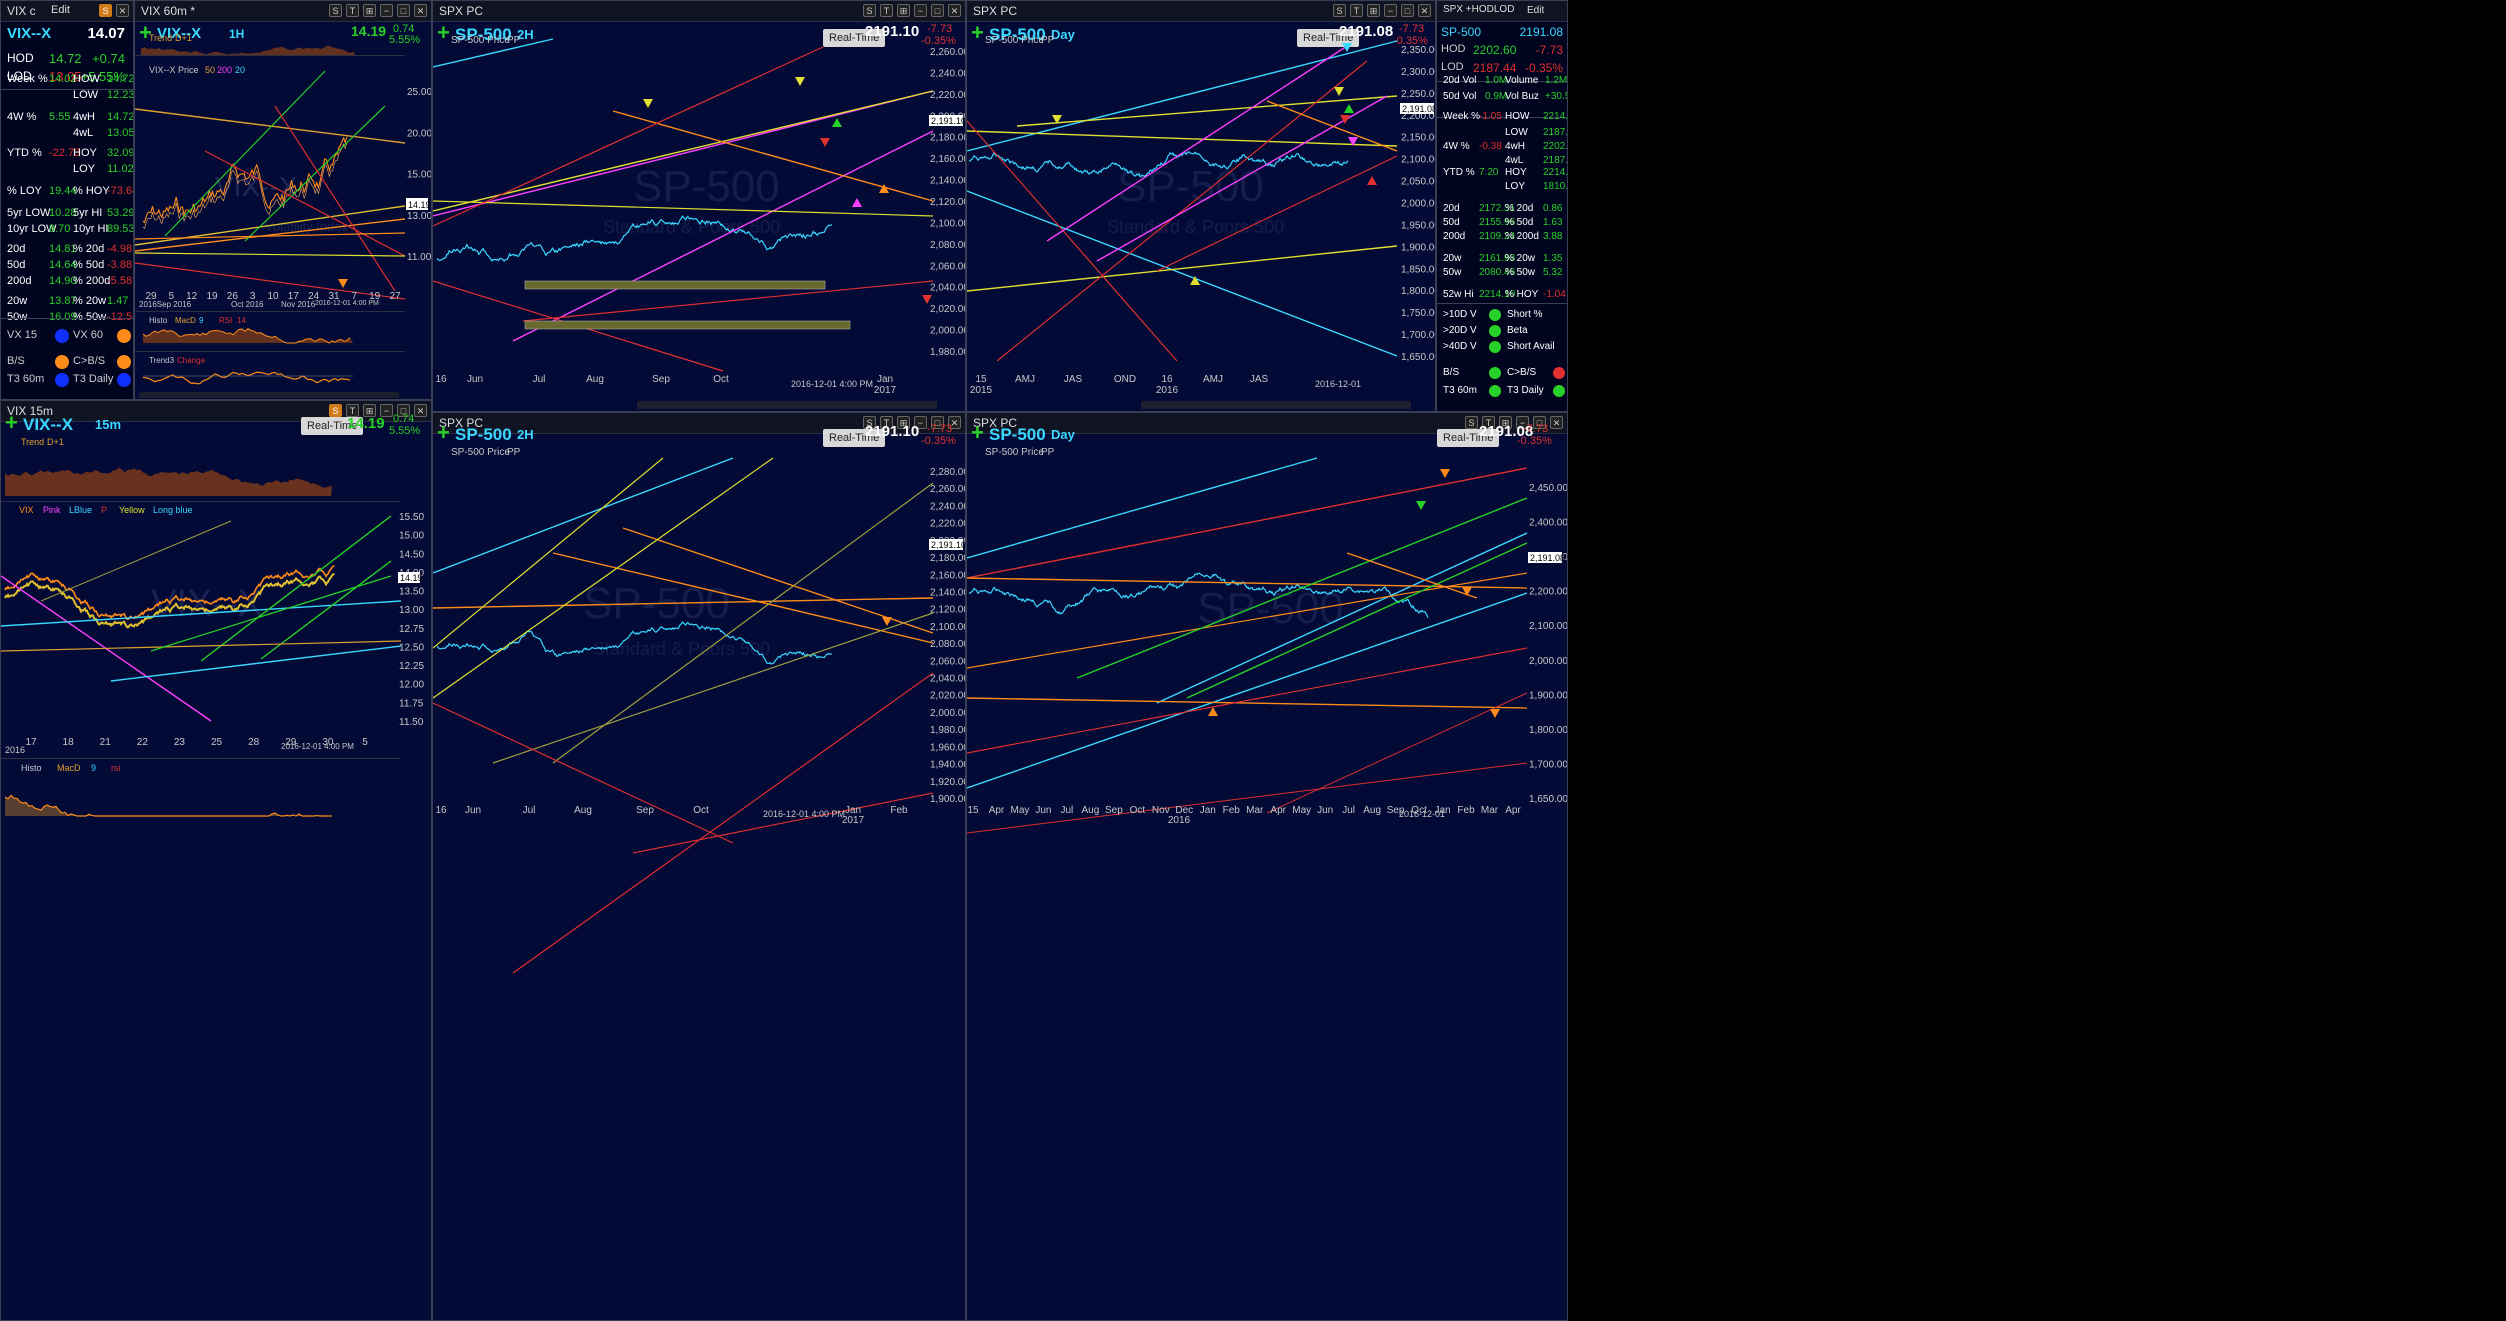 This screenshot has height=1321, width=2506. Describe the element at coordinates (1418, 313) in the screenshot. I see `y-tick-label: 1,750.00` at that location.